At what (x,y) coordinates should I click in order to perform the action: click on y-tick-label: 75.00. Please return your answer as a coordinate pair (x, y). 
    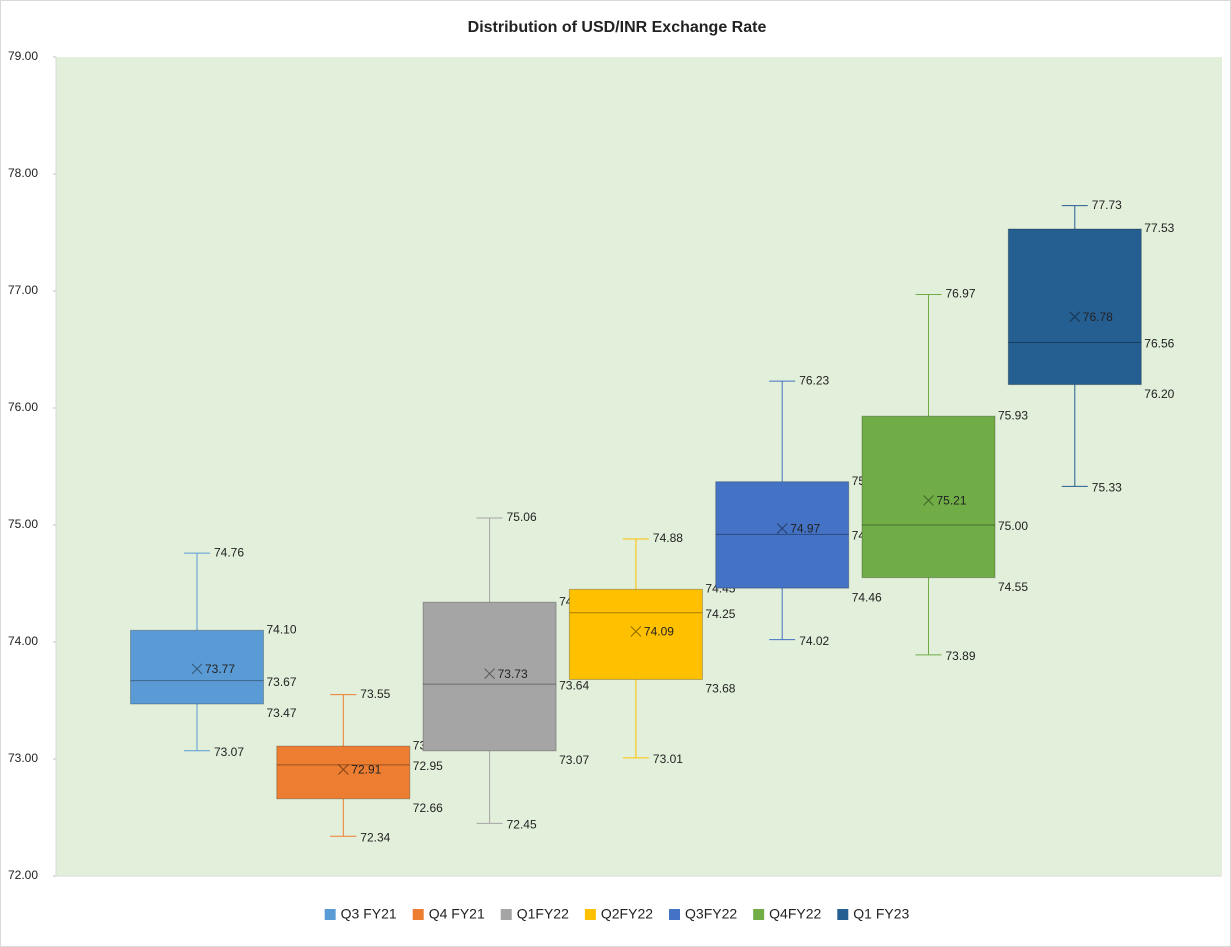
    Looking at the image, I should click on (23, 524).